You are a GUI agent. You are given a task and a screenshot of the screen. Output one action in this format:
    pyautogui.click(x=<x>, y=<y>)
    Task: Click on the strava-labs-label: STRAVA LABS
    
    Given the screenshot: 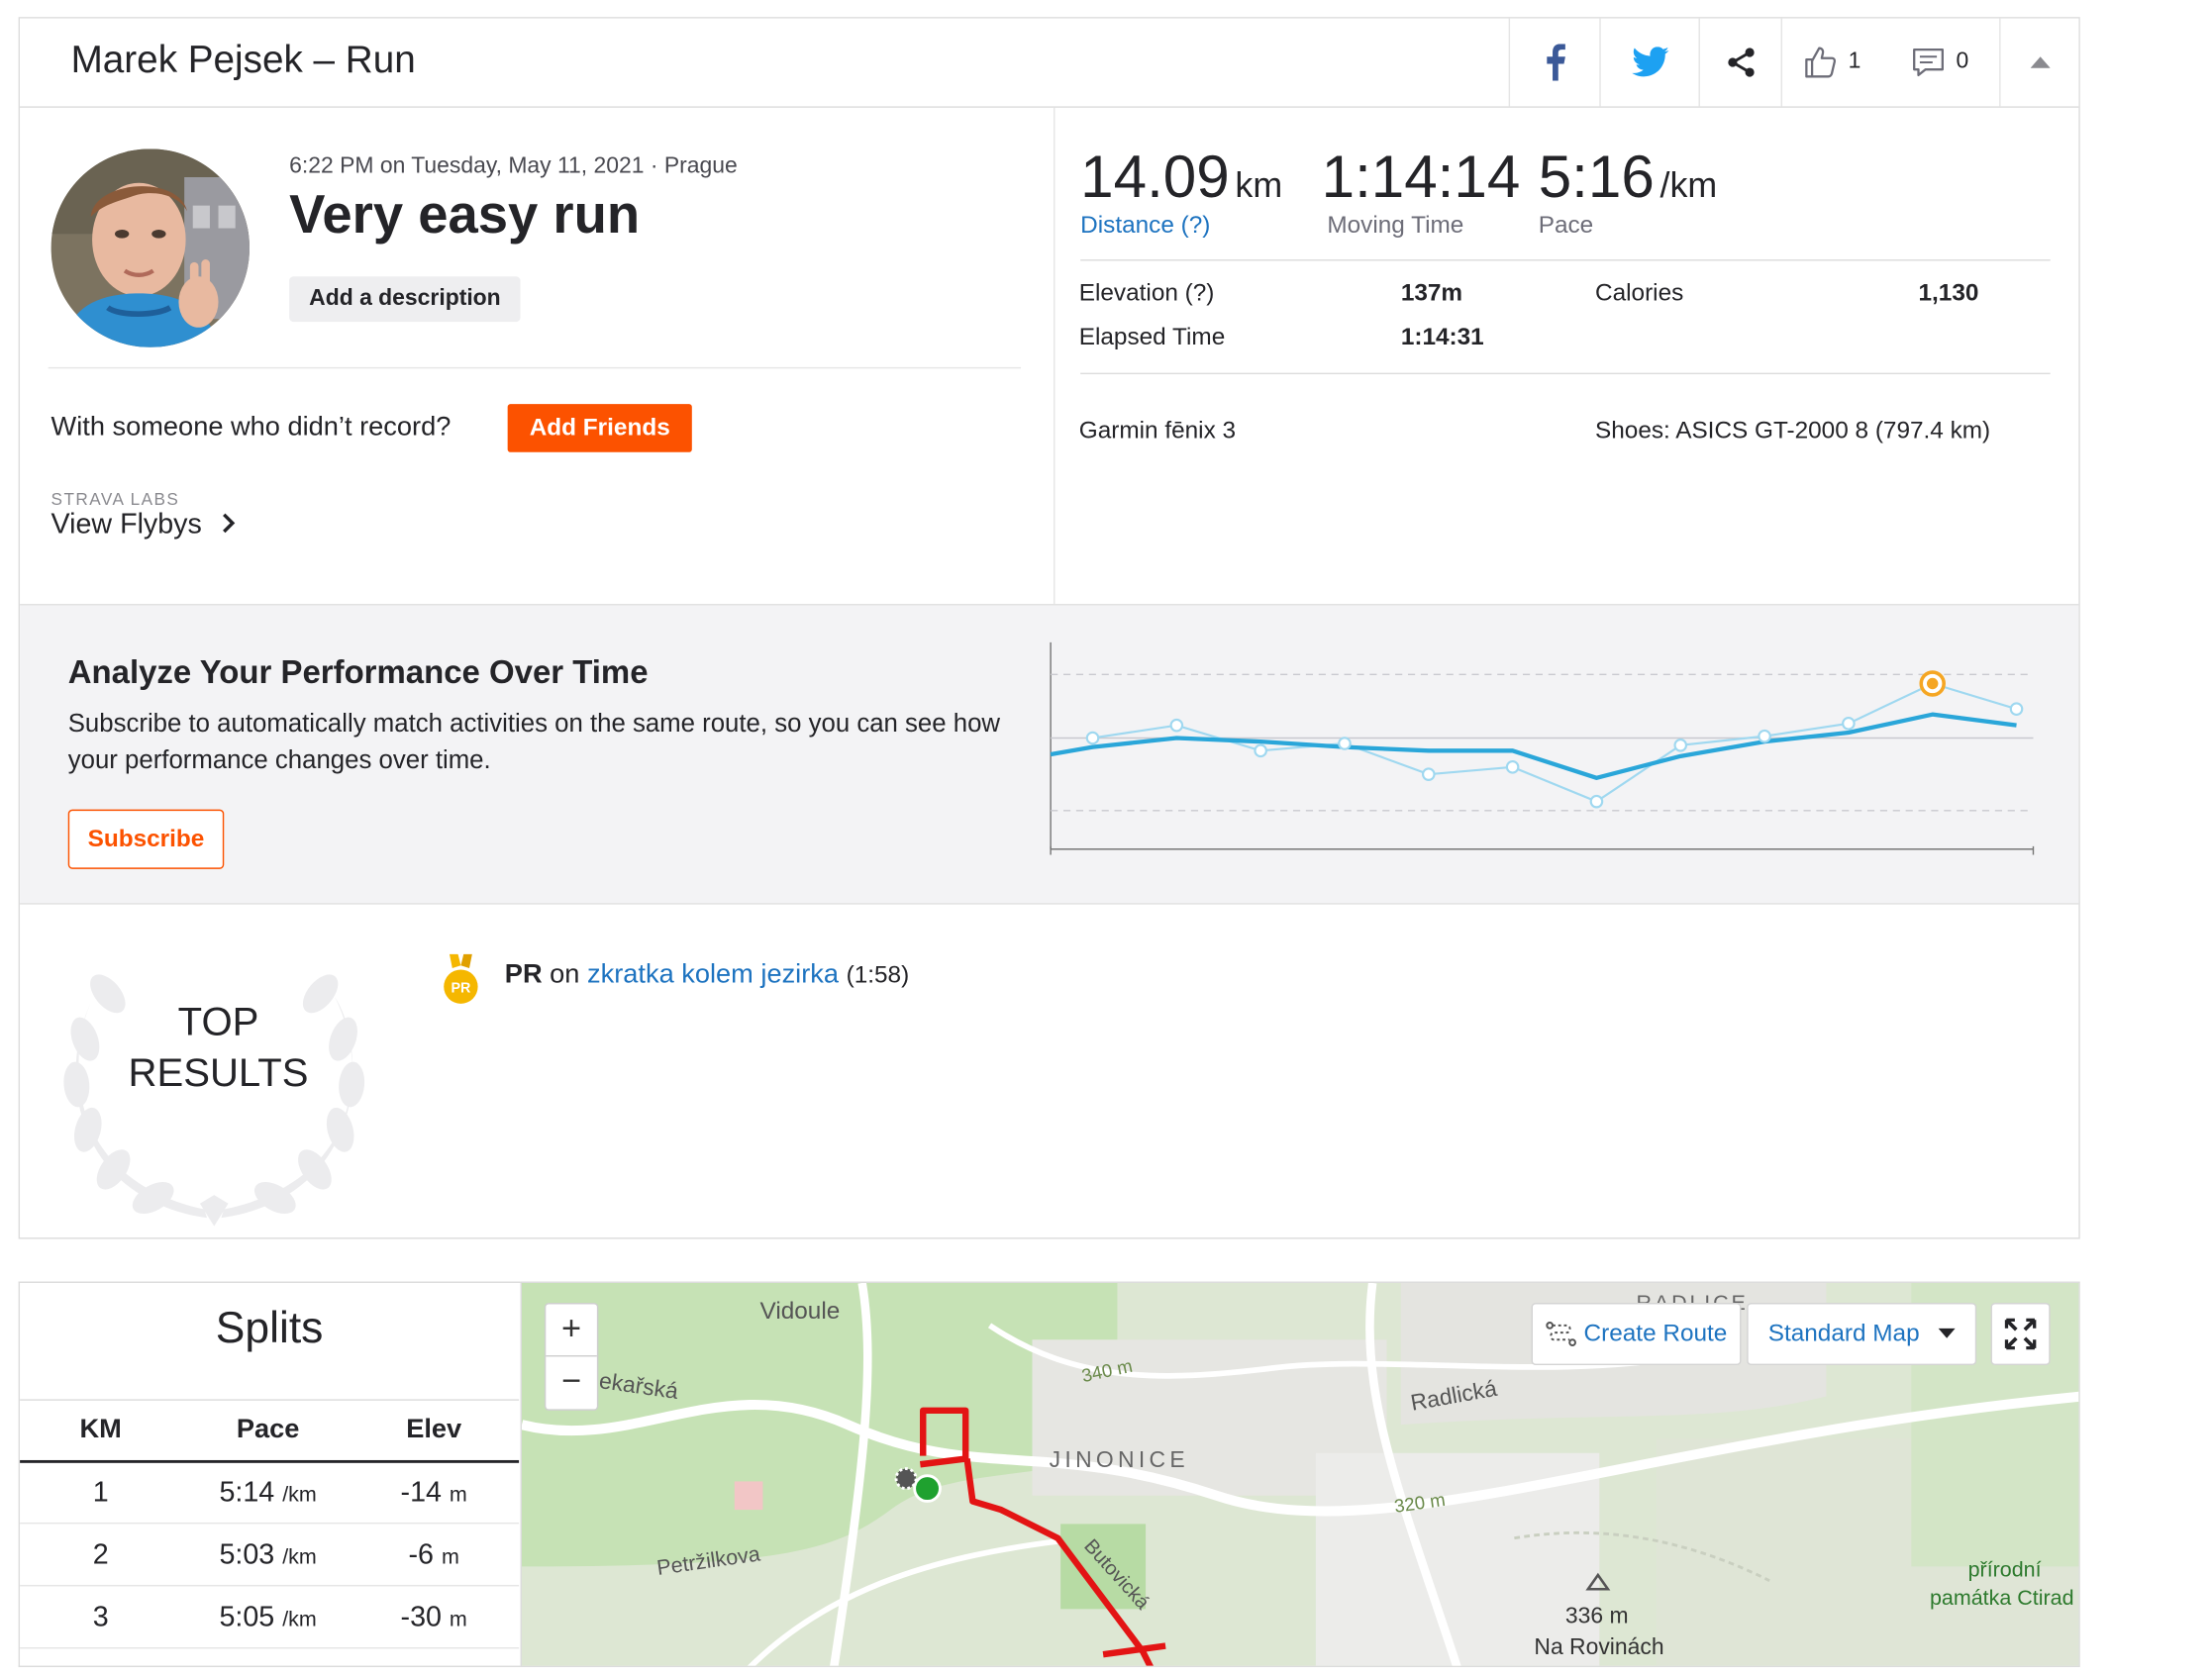 What is the action you would take?
    pyautogui.click(x=115, y=499)
    